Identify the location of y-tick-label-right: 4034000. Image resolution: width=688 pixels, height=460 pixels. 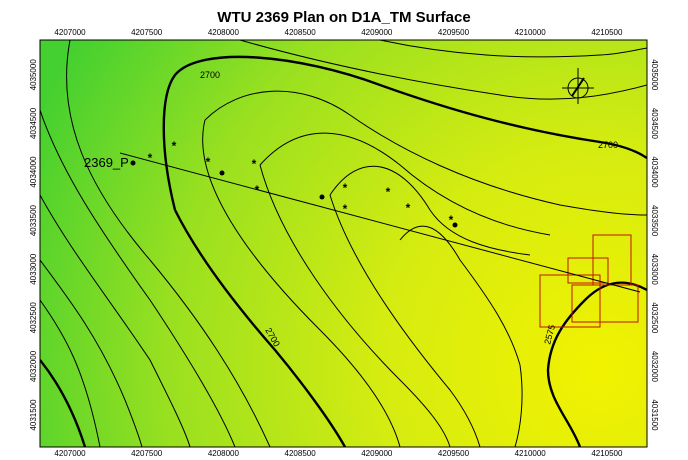
(654, 172).